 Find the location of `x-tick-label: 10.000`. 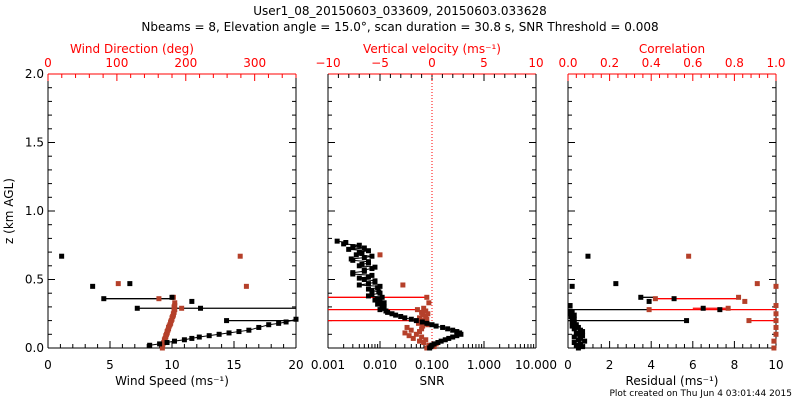

x-tick-label: 10.000 is located at coordinates (536, 365).